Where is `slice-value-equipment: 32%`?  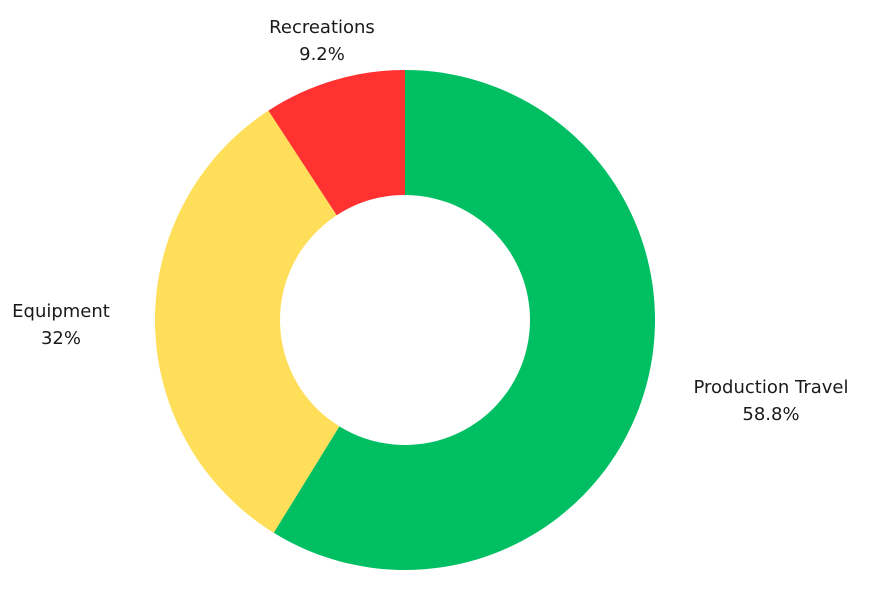
slice-value-equipment: 32% is located at coordinates (61, 338).